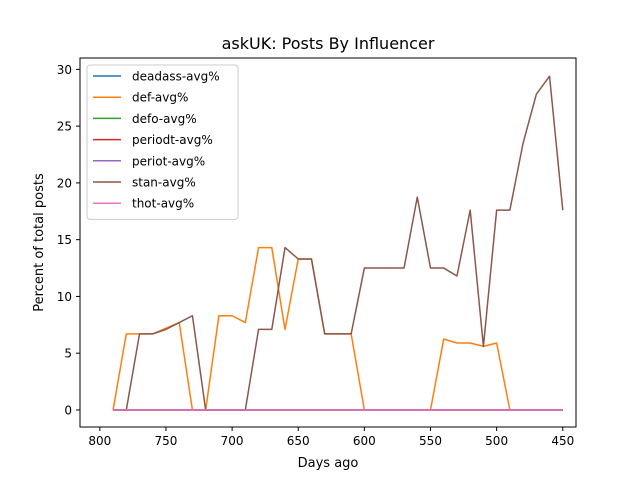  I want to click on legend-label: deadass-avg%, so click(176, 77).